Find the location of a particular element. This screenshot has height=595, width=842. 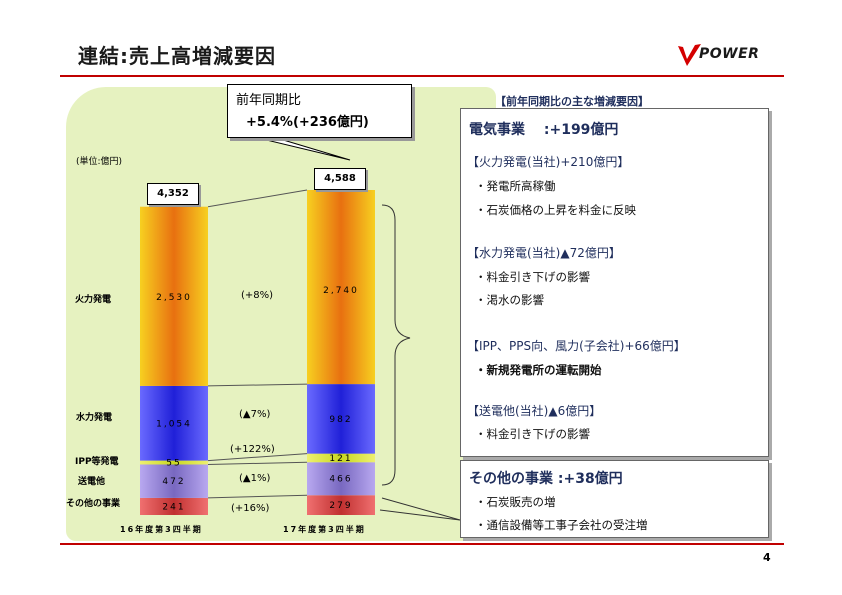

bar-value-ipp-1: 121 is located at coordinates (340, 459).